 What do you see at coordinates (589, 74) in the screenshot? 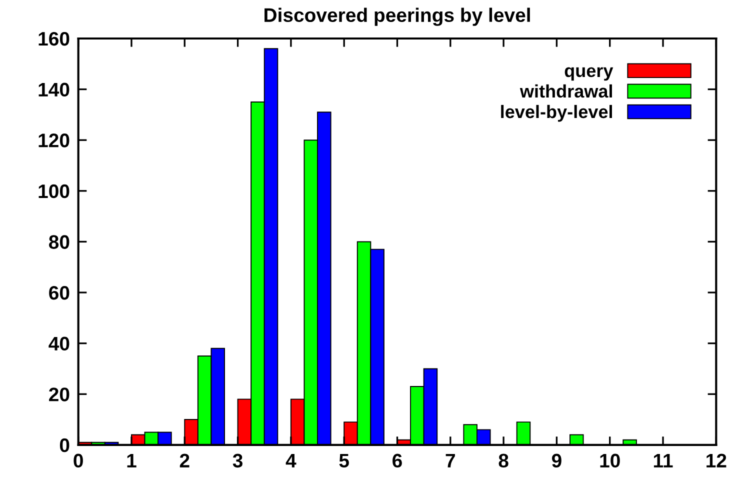
I see `legend-label: query` at bounding box center [589, 74].